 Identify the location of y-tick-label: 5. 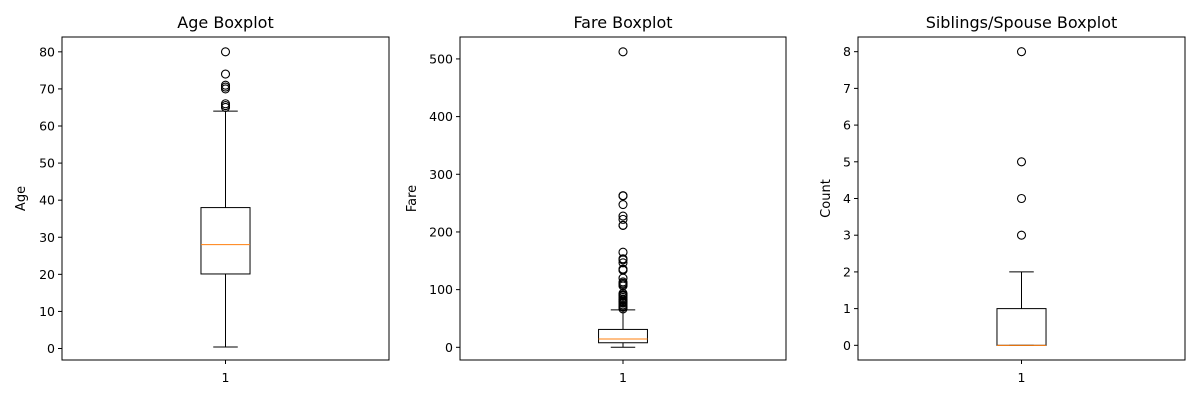
(847, 161).